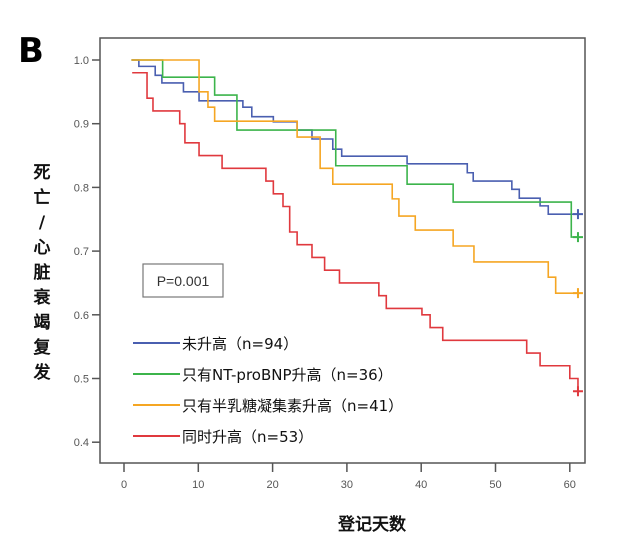 This screenshot has height=558, width=640. What do you see at coordinates (81, 61) in the screenshot?
I see `y-tick-label: 1.0` at bounding box center [81, 61].